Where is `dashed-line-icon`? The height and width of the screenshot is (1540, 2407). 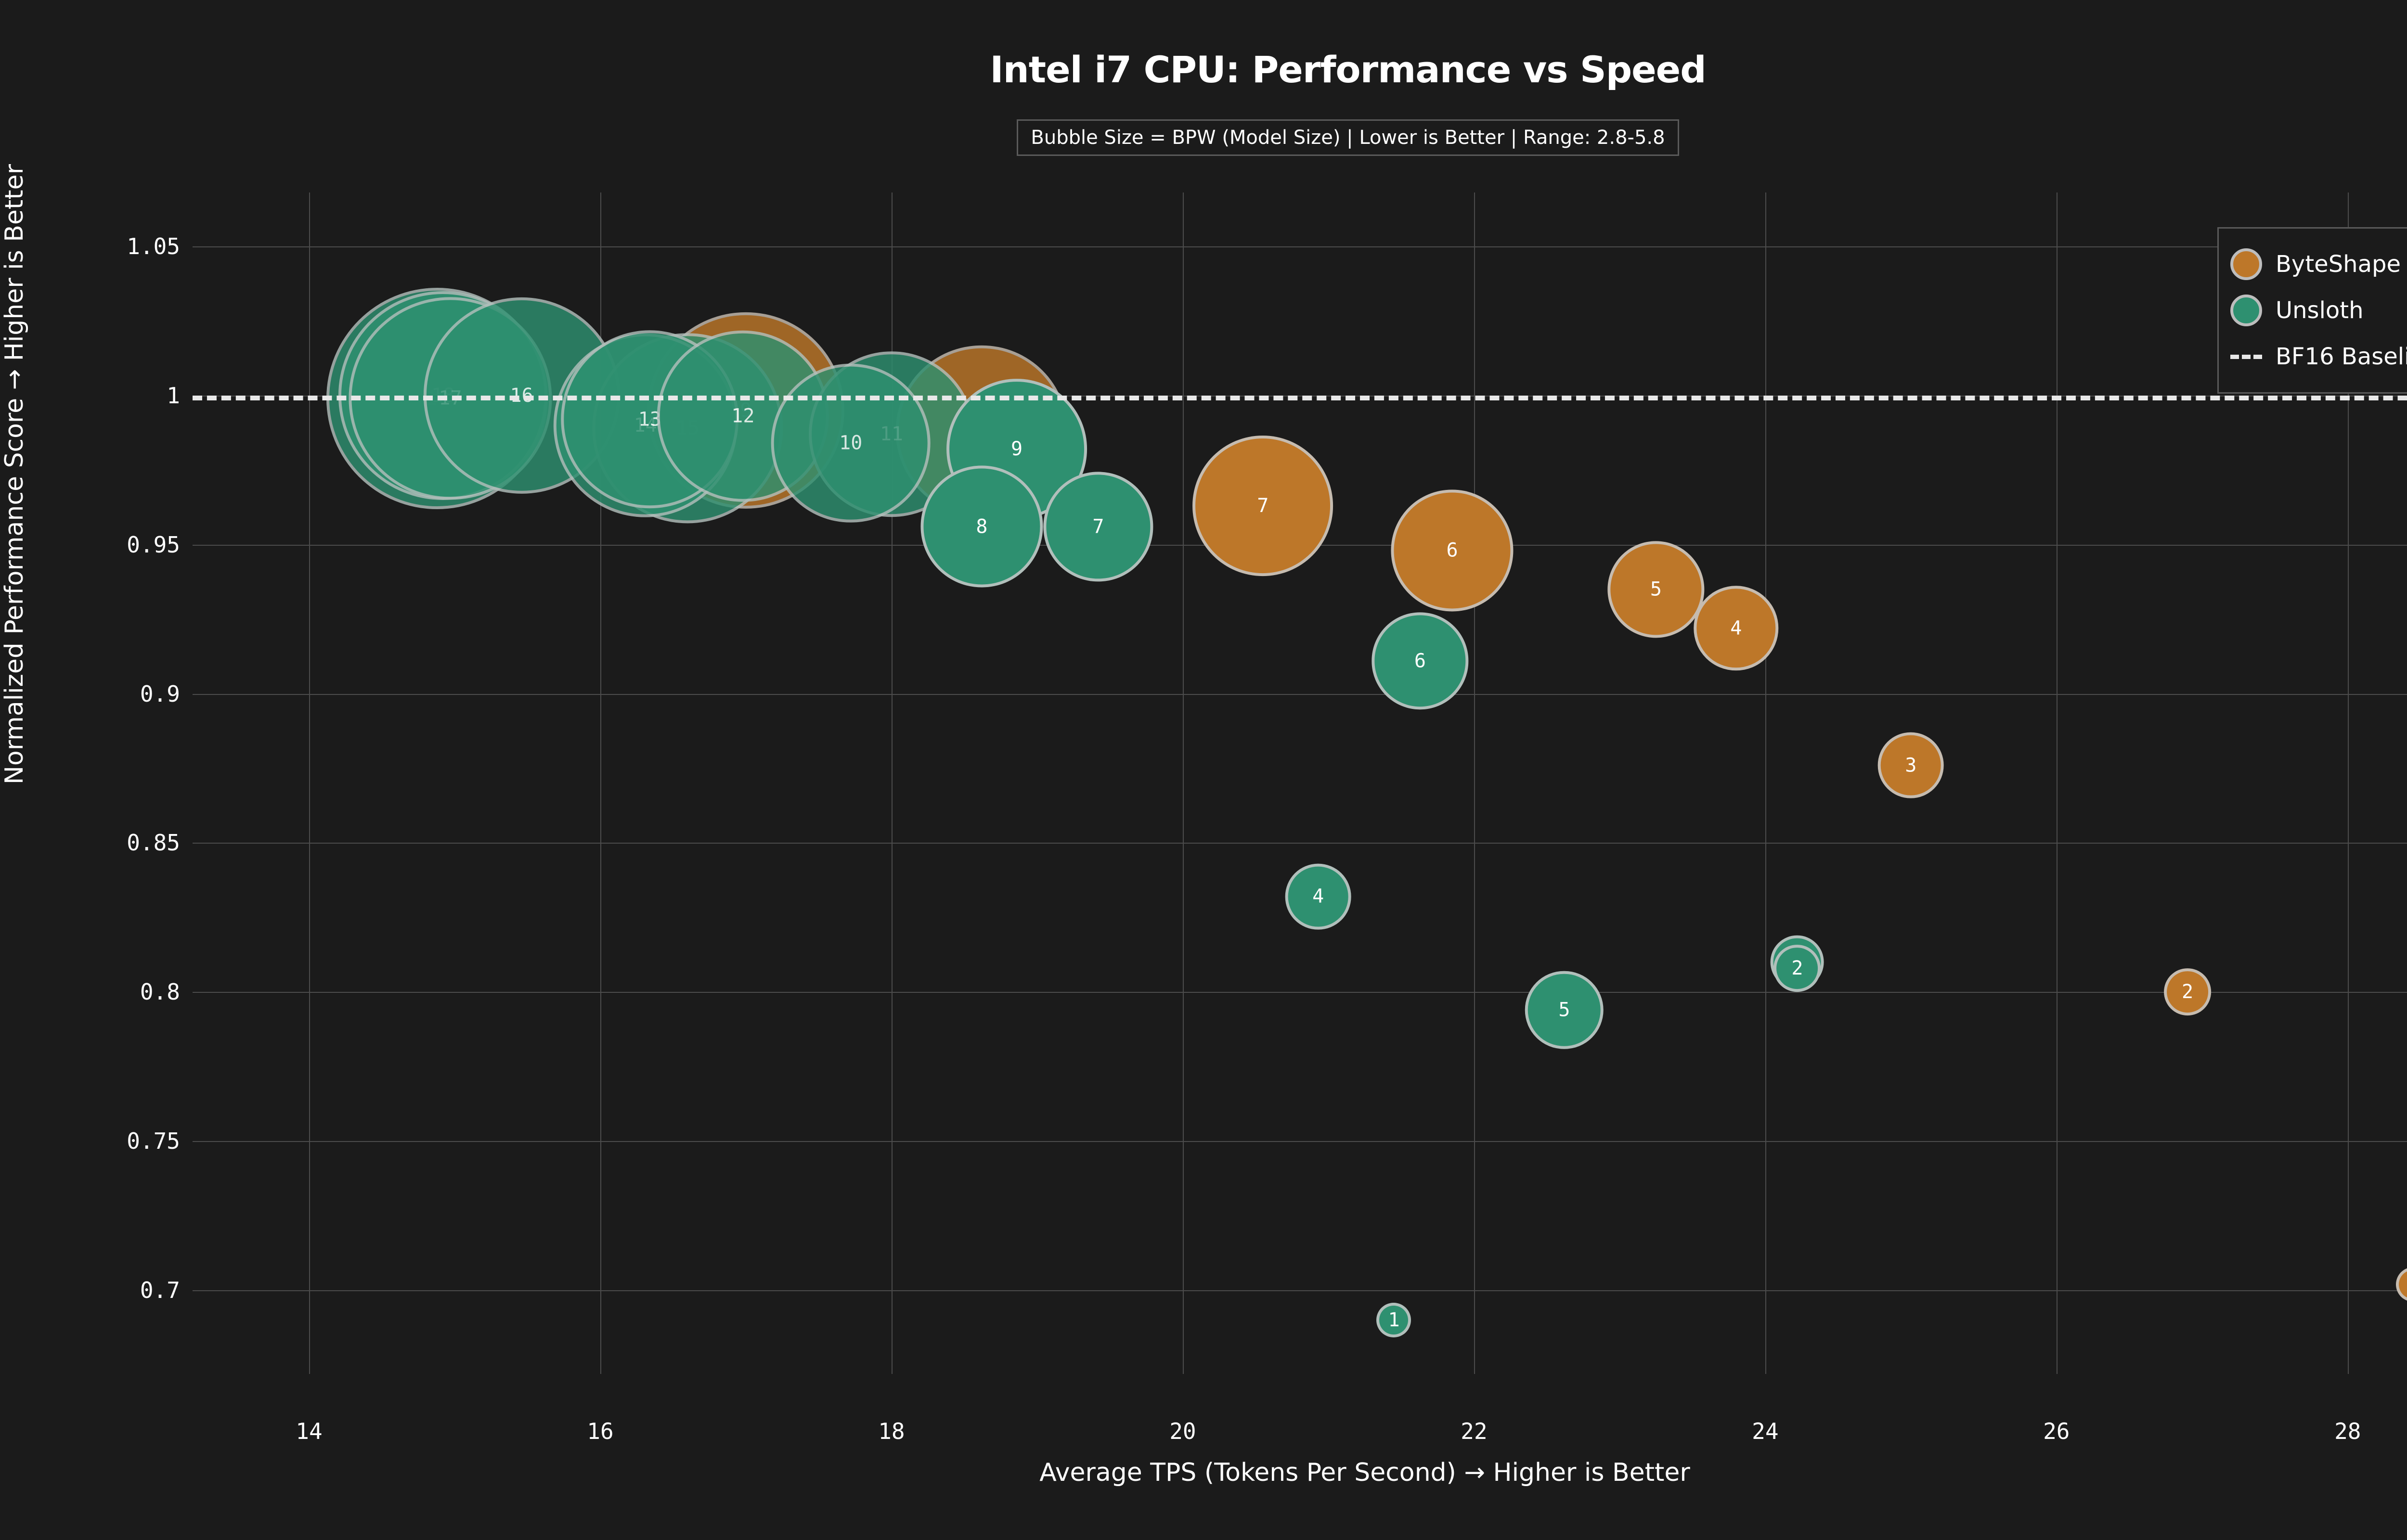 dashed-line-icon is located at coordinates (2246, 356).